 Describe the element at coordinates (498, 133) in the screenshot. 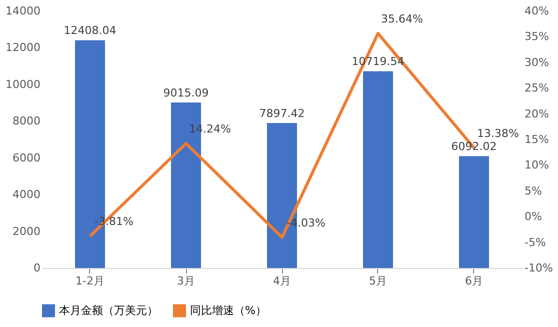

I see `data-label: 13.38%` at that location.